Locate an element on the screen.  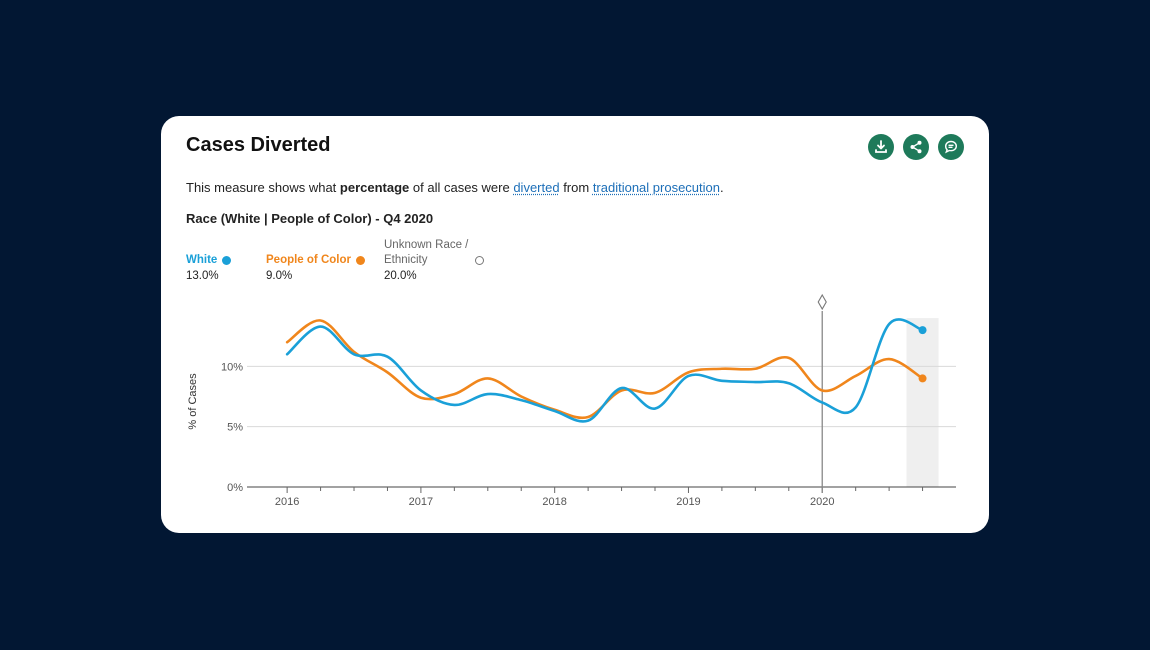
download-button is located at coordinates (881, 147).